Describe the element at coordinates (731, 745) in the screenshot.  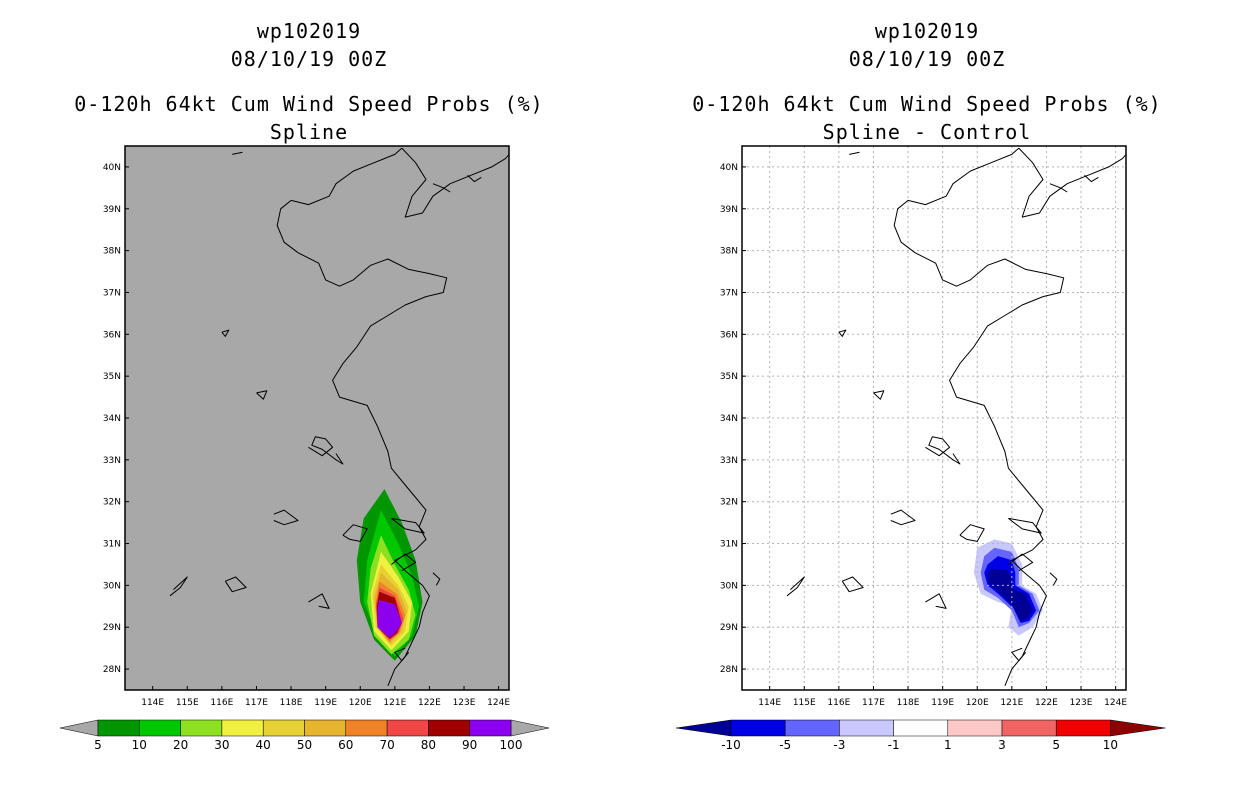
I see `colorbar-label: -10` at that location.